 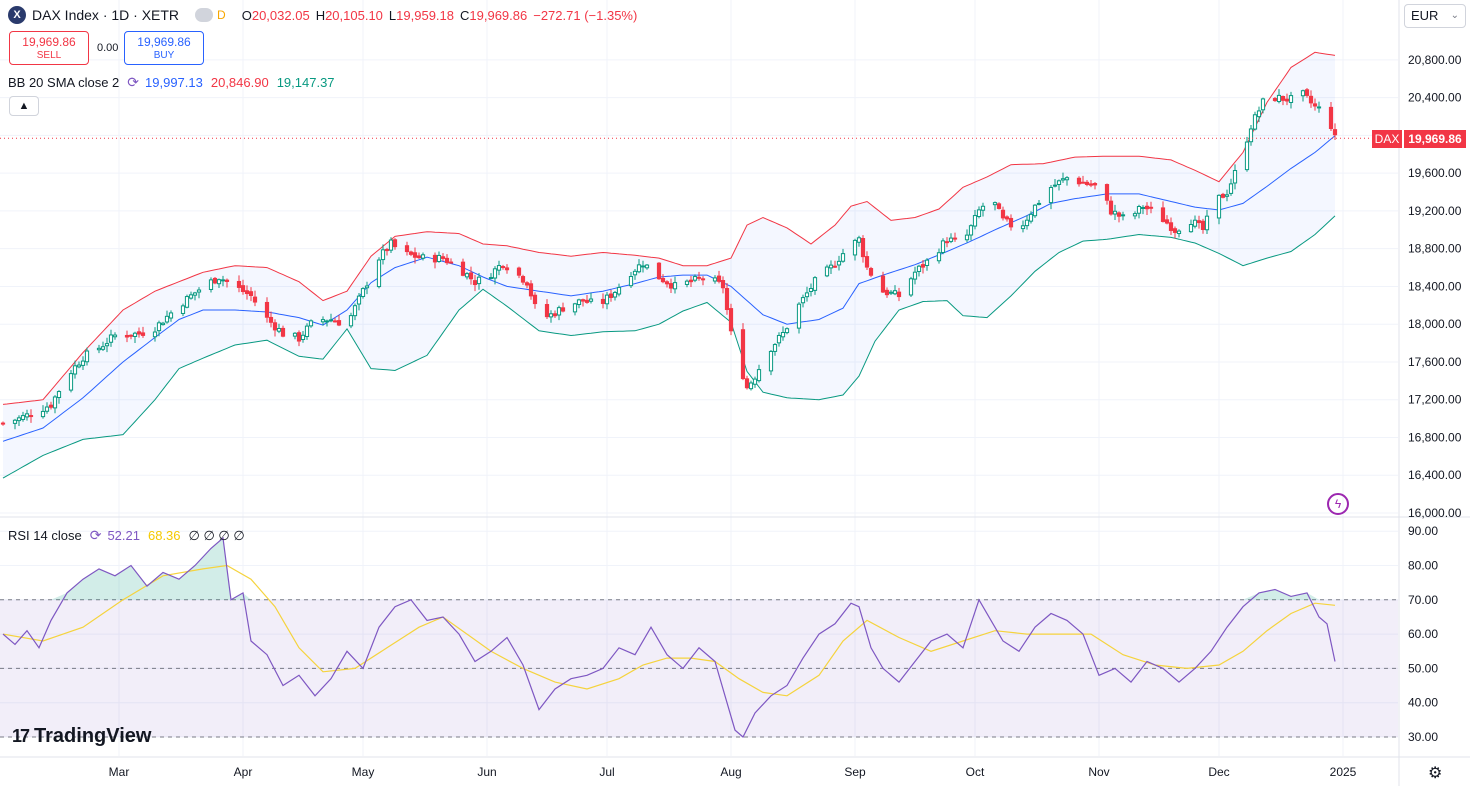 I want to click on logo-text: TradingView, so click(x=93, y=736).